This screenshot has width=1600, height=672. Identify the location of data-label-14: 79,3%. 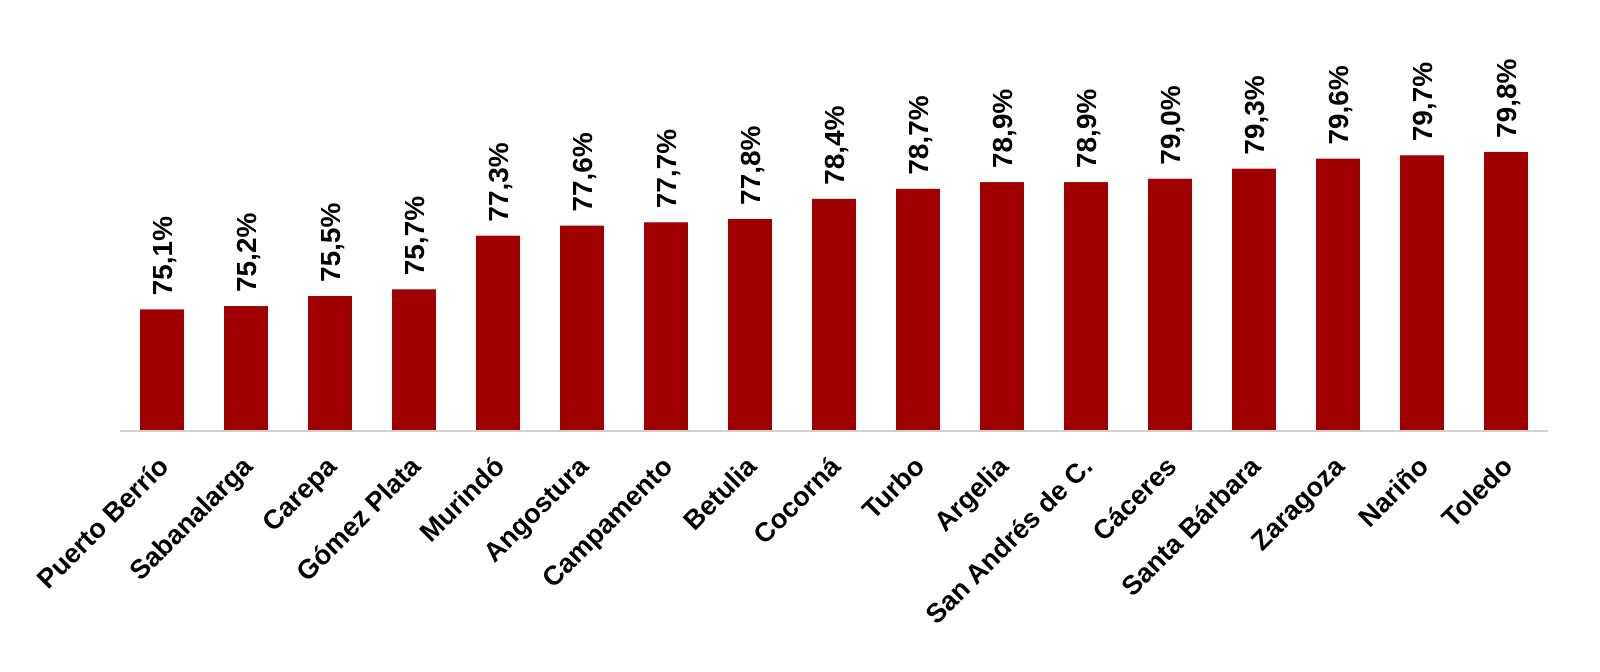
(1254, 114).